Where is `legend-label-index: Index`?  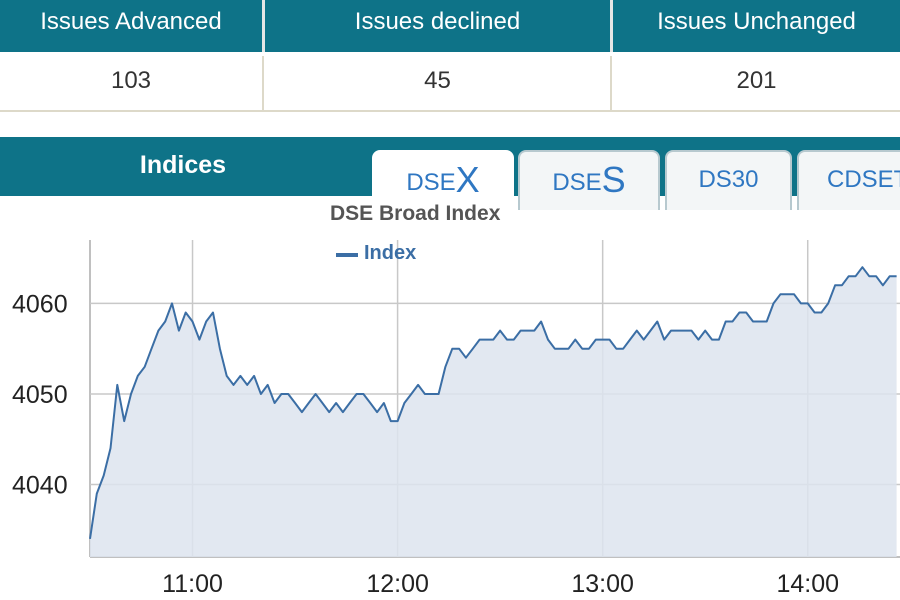
legend-label-index: Index is located at coordinates (390, 253).